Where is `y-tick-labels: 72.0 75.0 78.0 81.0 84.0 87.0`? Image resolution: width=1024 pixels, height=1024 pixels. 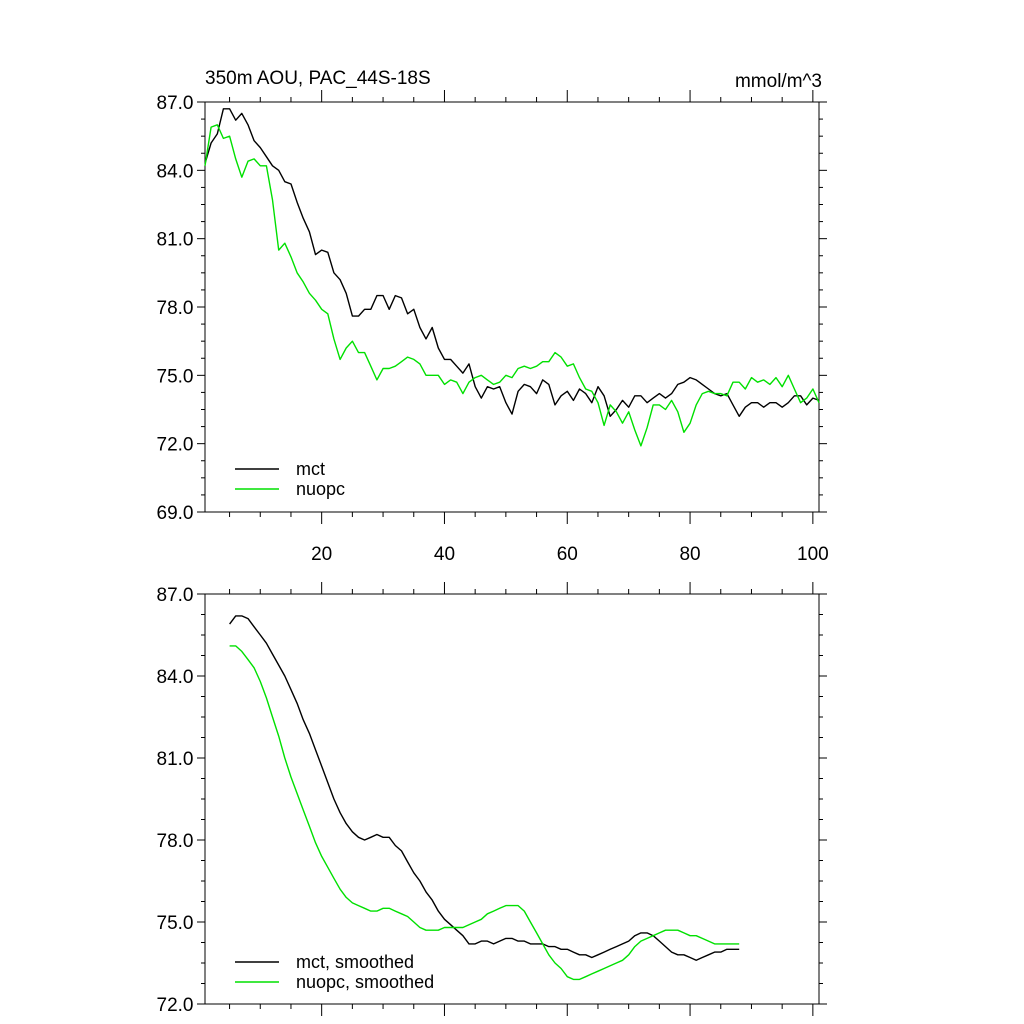 y-tick-labels: 72.0 75.0 78.0 81.0 84.0 87.0 is located at coordinates (175, 800).